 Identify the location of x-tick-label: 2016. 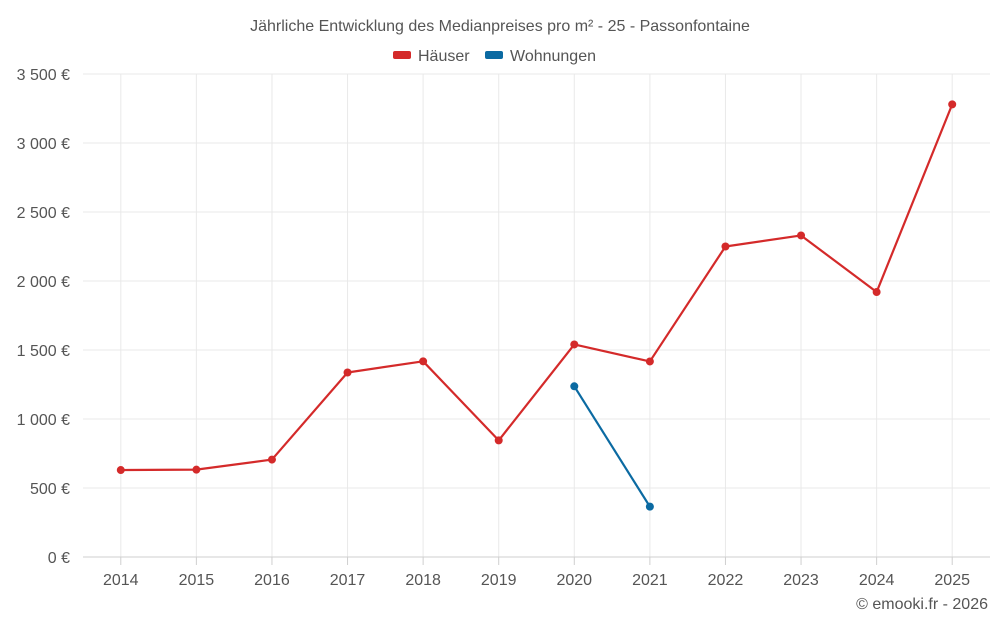
(272, 580).